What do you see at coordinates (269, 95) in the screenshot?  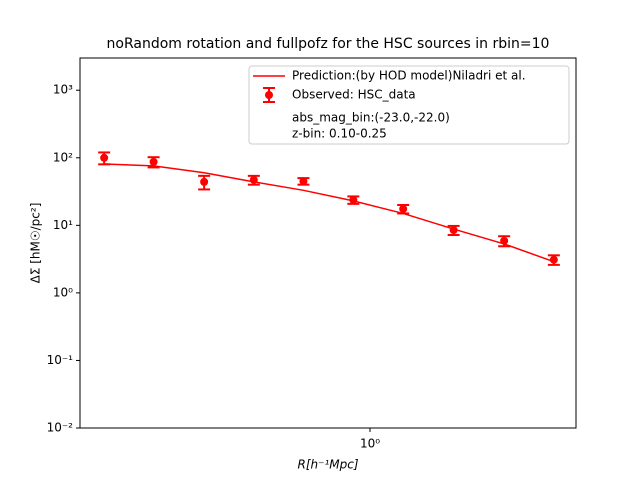 I see `legend-marker` at bounding box center [269, 95].